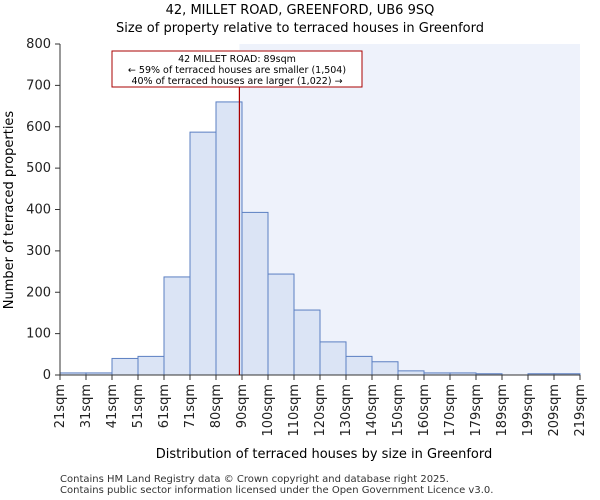 The width and height of the screenshot is (600, 500). Describe the element at coordinates (255, 293) in the screenshot. I see `bar-90sqm` at that location.